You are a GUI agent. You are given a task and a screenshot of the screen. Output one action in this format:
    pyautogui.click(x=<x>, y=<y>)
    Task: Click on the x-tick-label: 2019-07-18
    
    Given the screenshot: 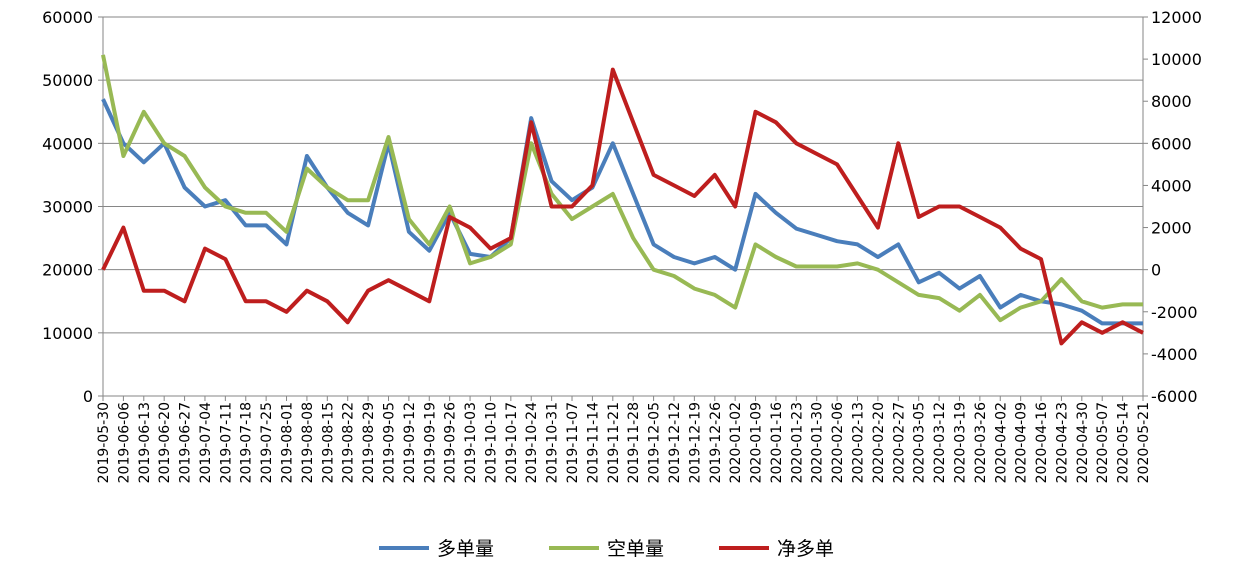 What is the action you would take?
    pyautogui.click(x=247, y=442)
    